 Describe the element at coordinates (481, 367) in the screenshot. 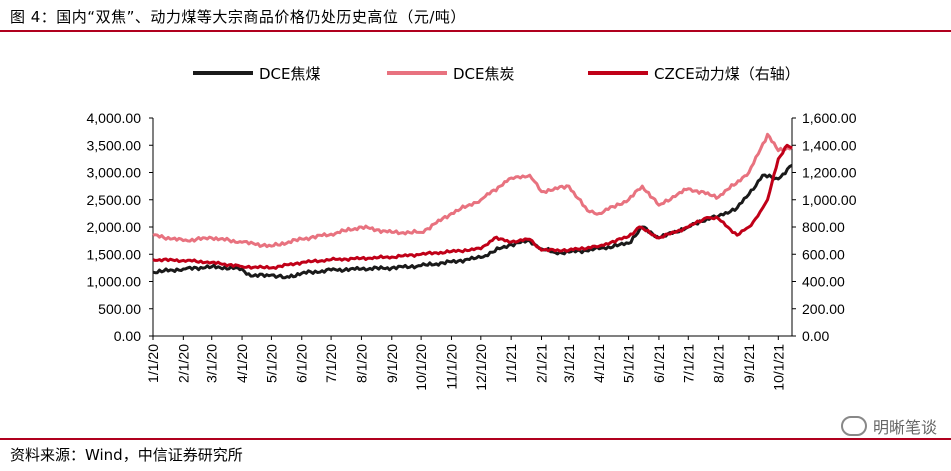

I see `x-tick-label: 12/1/20` at that location.